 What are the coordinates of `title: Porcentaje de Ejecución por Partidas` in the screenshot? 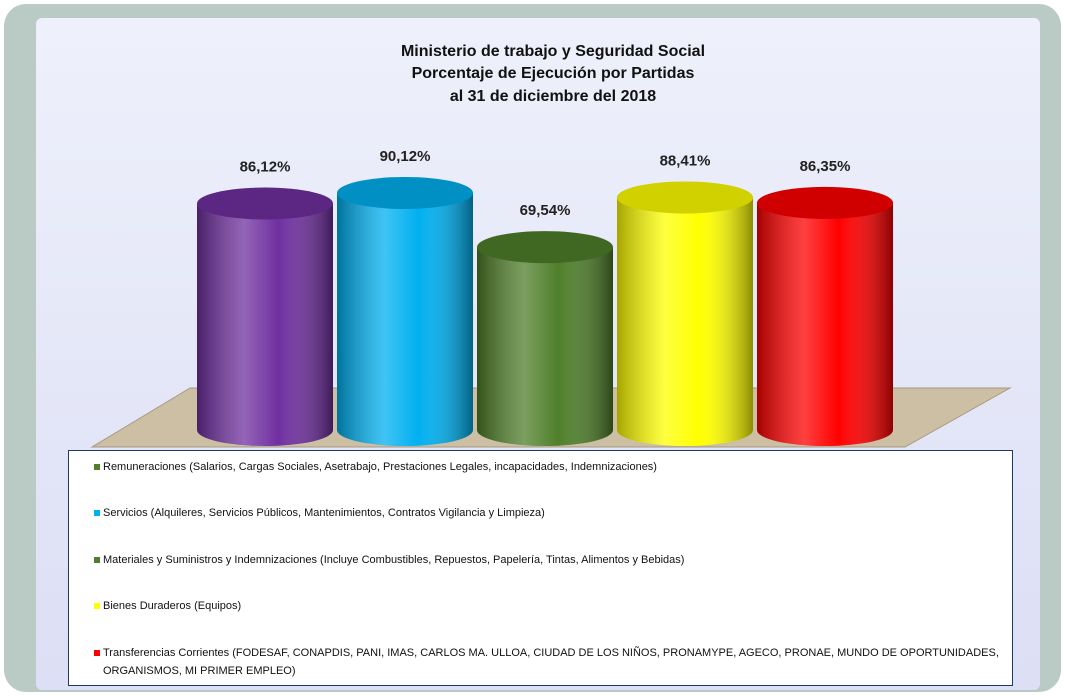 It's located at (553, 73).